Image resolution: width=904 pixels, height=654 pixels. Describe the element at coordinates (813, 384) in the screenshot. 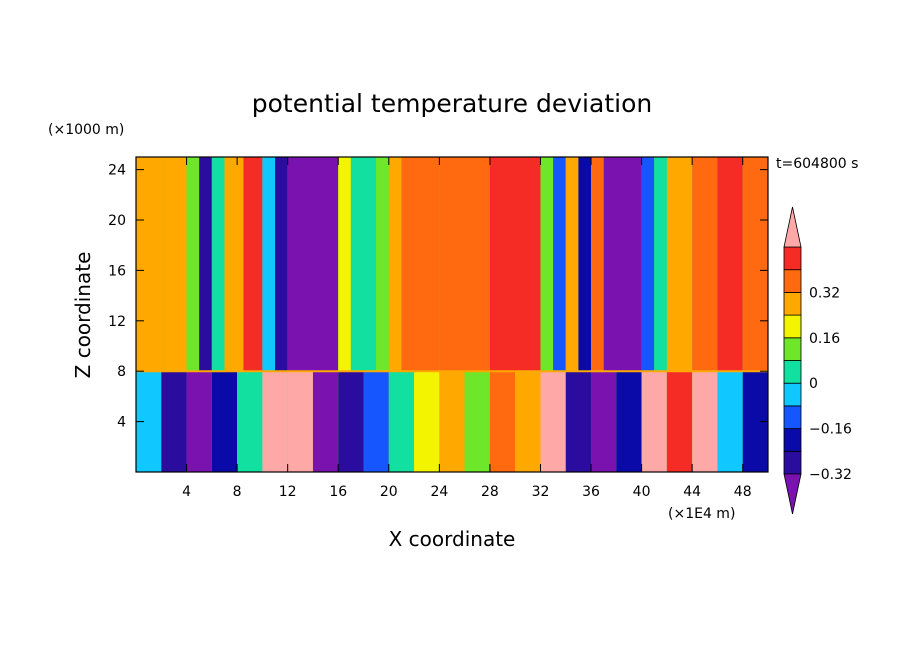

I see `colorbar-label: 0` at that location.